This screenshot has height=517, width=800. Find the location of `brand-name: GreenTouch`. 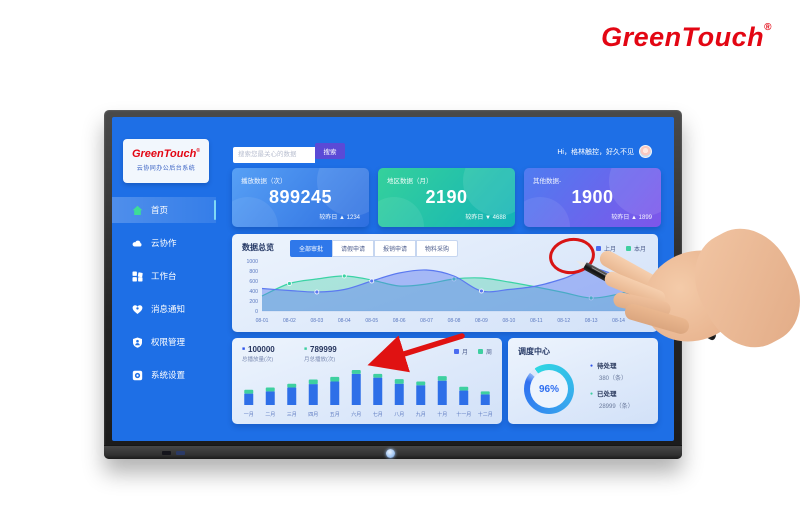

brand-name: GreenTouch is located at coordinates (683, 37).